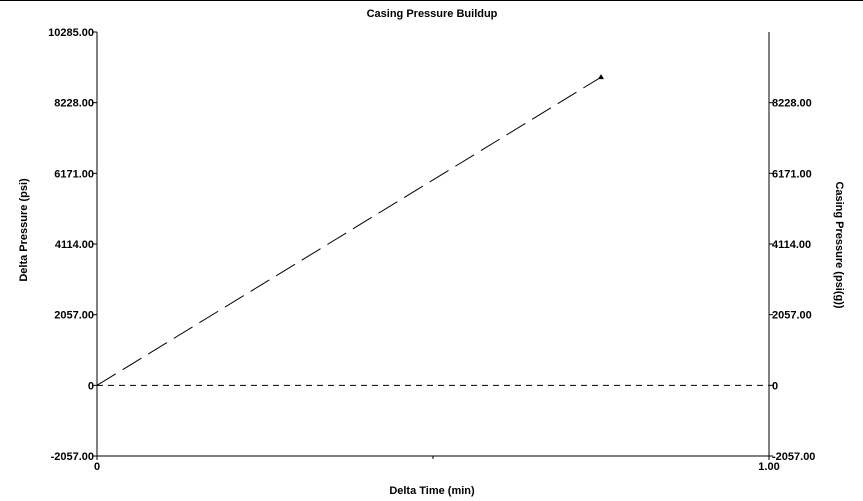 The height and width of the screenshot is (501, 863). I want to click on left-tick-label: 4114.00, so click(74, 245).